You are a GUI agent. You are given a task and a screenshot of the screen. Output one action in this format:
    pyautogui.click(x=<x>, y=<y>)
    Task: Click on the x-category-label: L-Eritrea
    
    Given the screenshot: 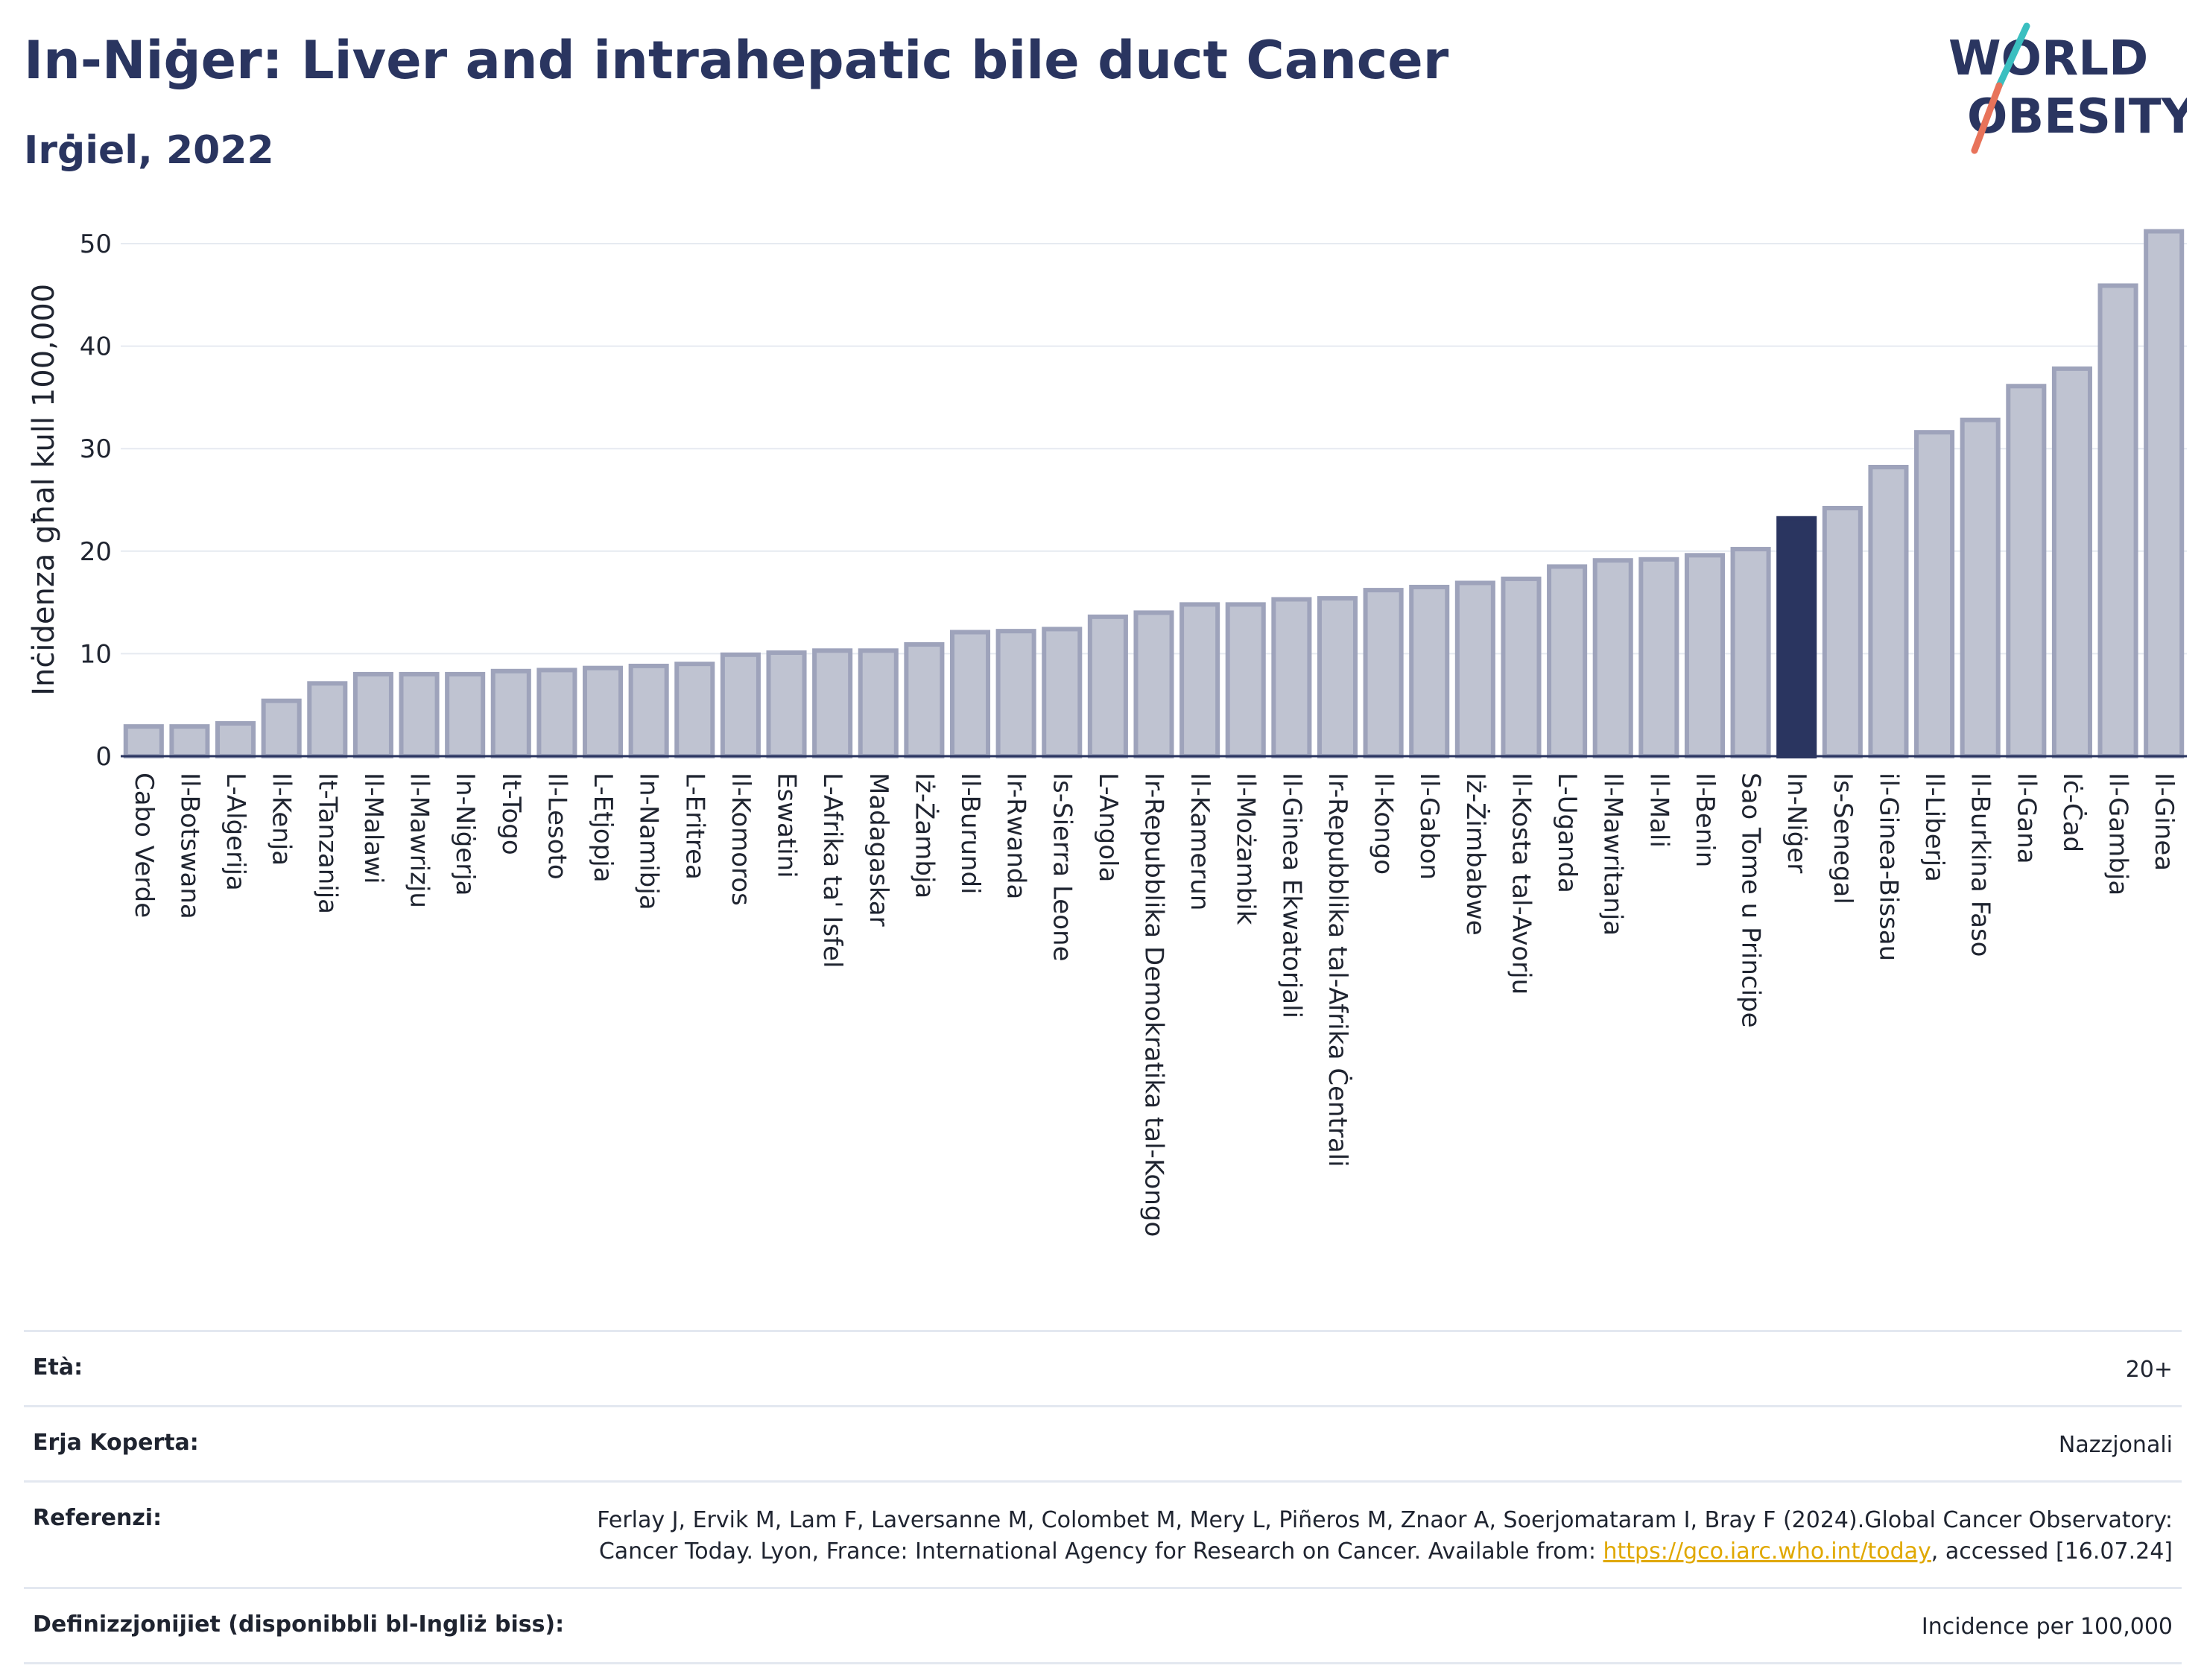 What is the action you would take?
    pyautogui.click(x=694, y=826)
    